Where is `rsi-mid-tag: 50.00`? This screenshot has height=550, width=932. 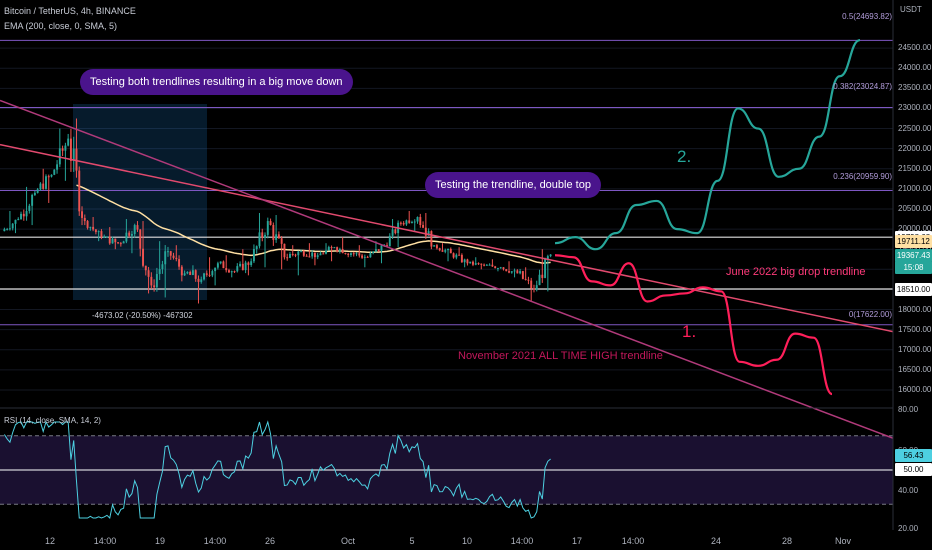 rsi-mid-tag: 50.00 is located at coordinates (913, 469).